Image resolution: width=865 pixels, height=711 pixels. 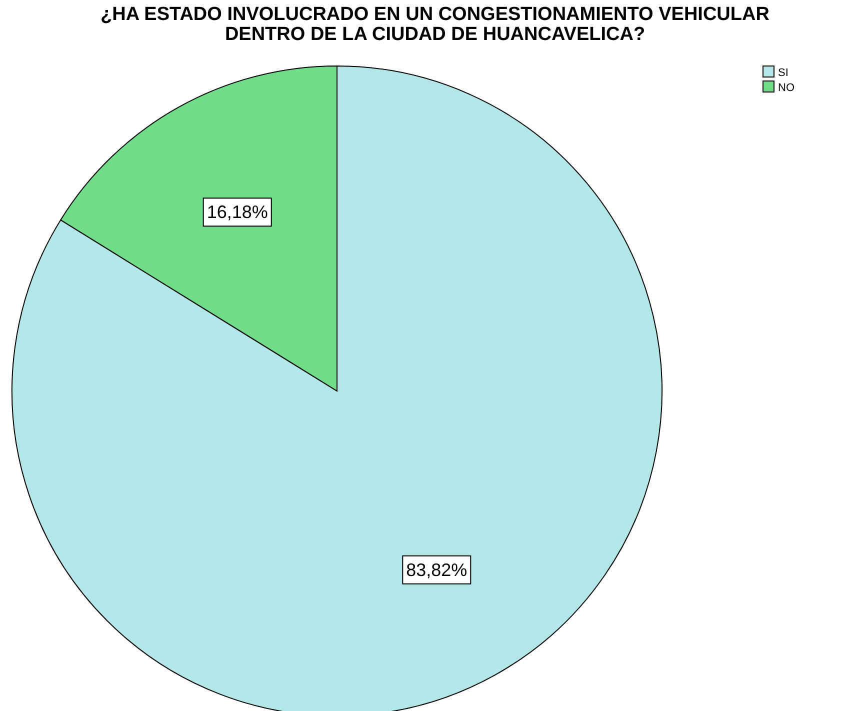 What do you see at coordinates (786, 88) in the screenshot?
I see `legend-label: NO` at bounding box center [786, 88].